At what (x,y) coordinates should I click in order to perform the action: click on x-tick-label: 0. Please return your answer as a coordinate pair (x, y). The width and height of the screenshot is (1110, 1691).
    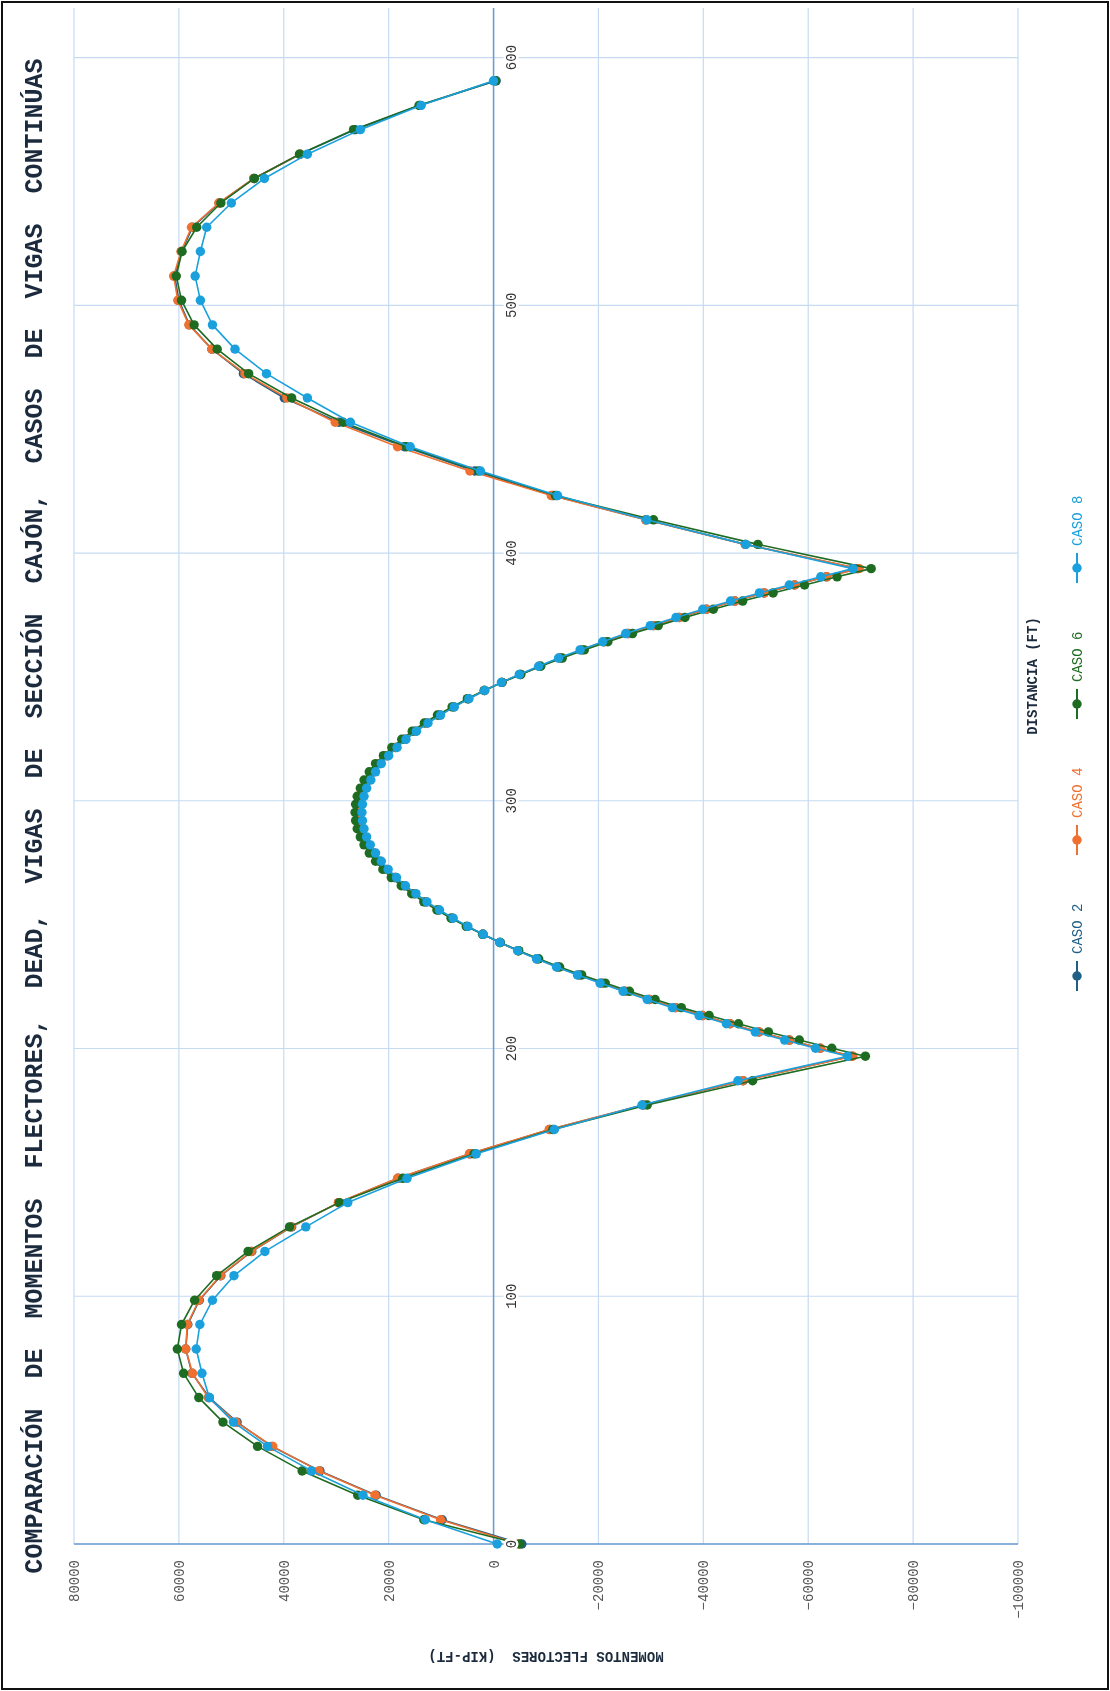
    Looking at the image, I should click on (494, 1564).